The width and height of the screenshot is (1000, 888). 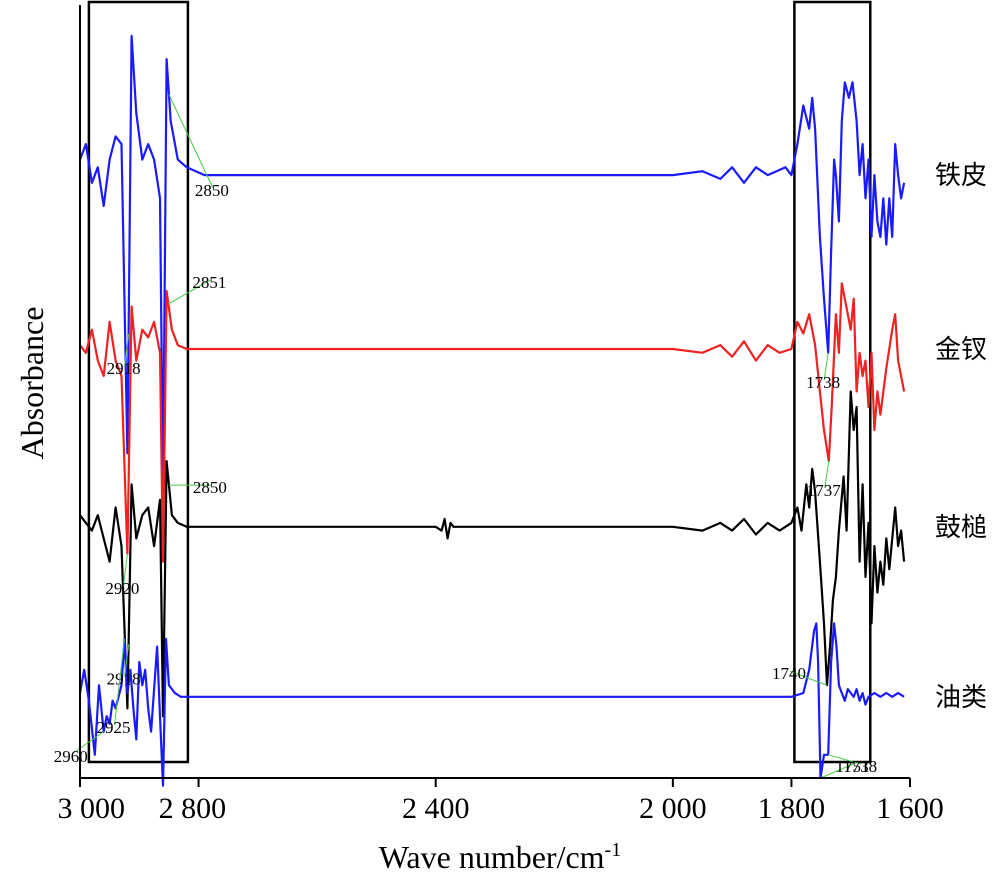 What do you see at coordinates (113, 727) in the screenshot?
I see `peak-label: 2925` at bounding box center [113, 727].